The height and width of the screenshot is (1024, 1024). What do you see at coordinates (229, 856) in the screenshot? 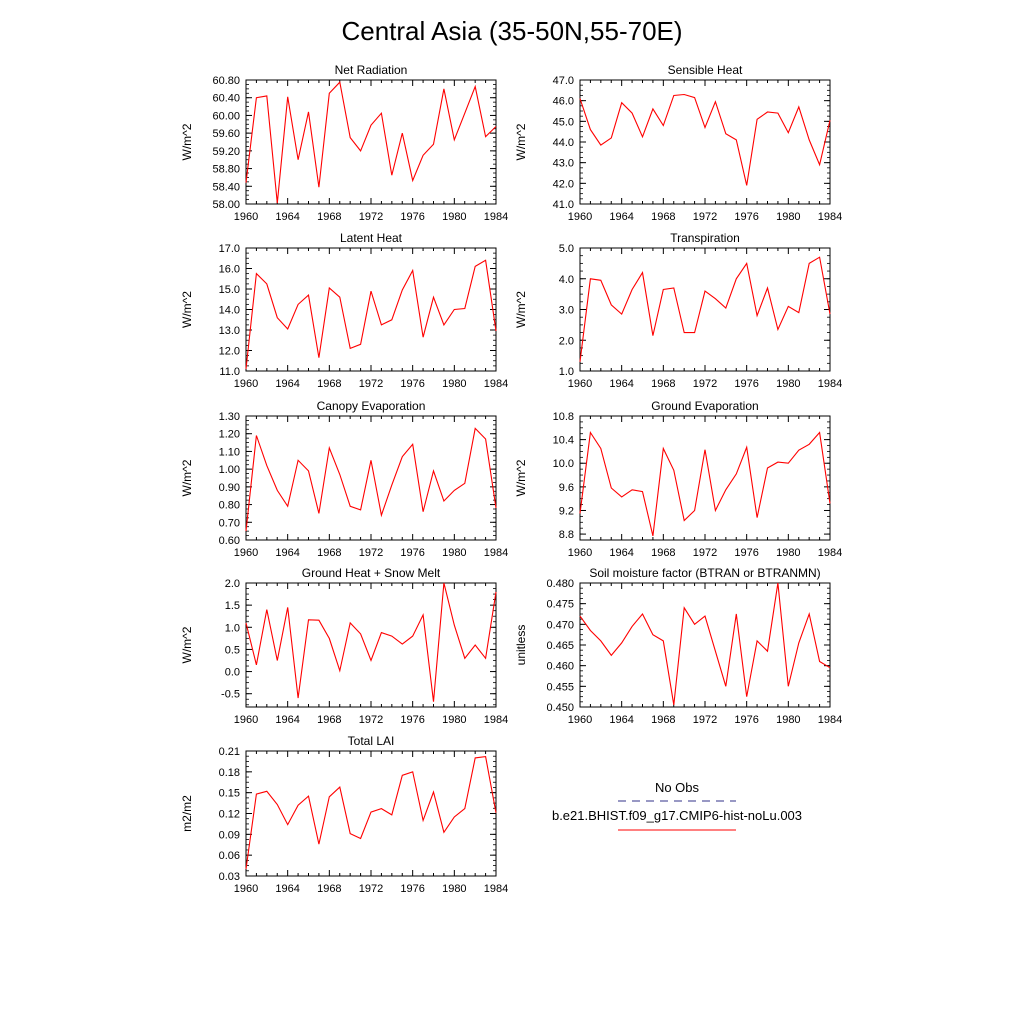
I see `y-tick-label: 0.06` at bounding box center [229, 856].